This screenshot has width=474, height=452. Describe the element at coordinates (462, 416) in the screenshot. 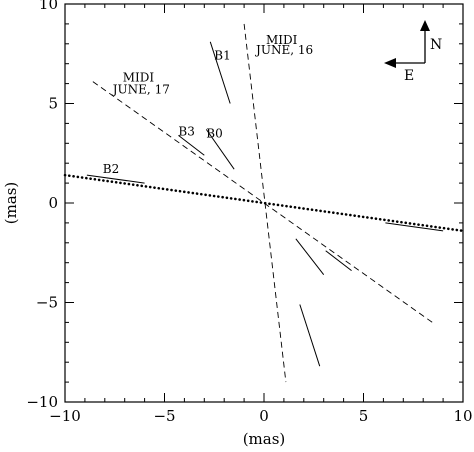

I see `x-tick-label: 10` at that location.